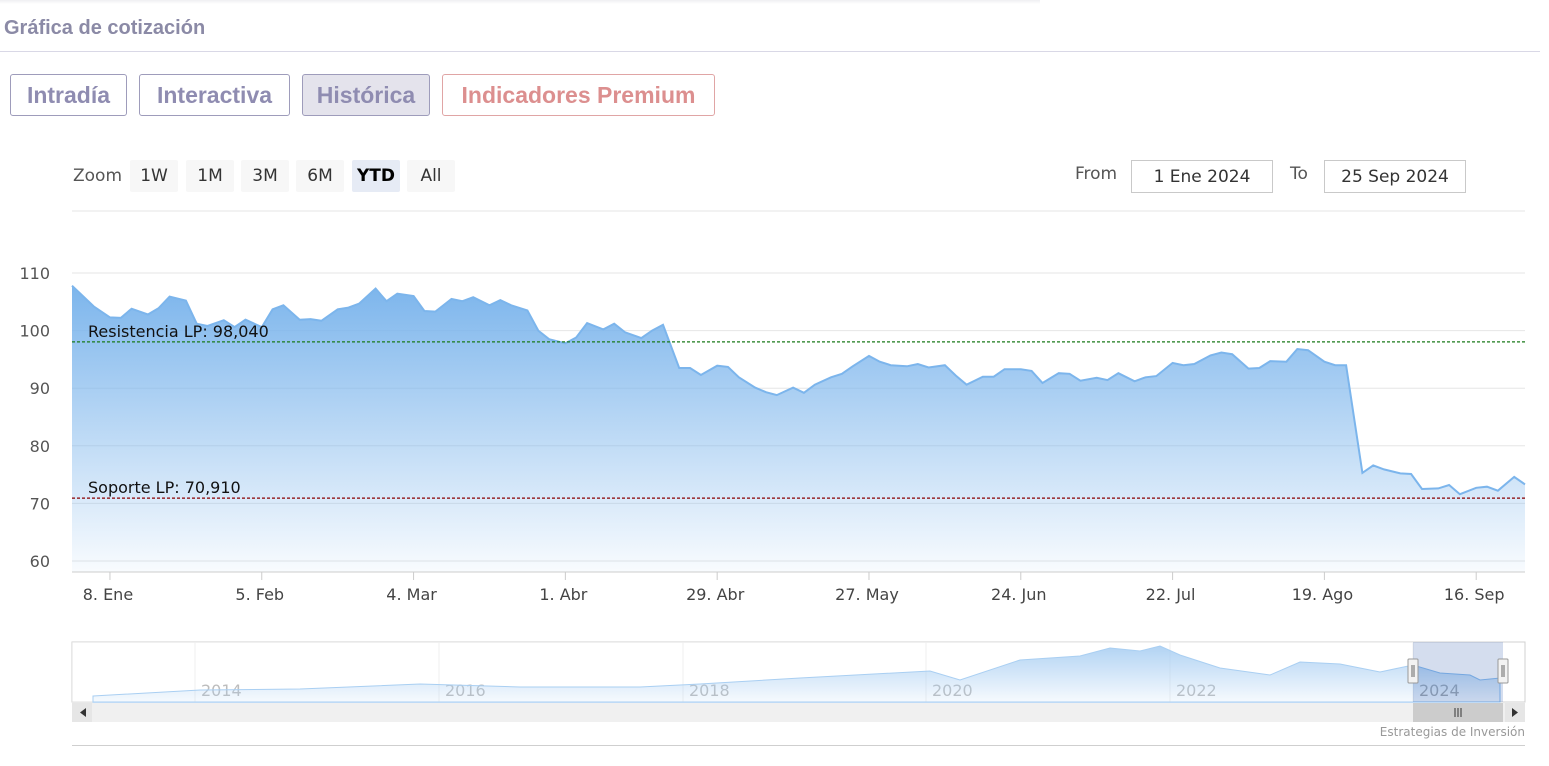 This screenshot has width=1549, height=766. I want to click on x-tick-label: 22. Jul, so click(1171, 594).